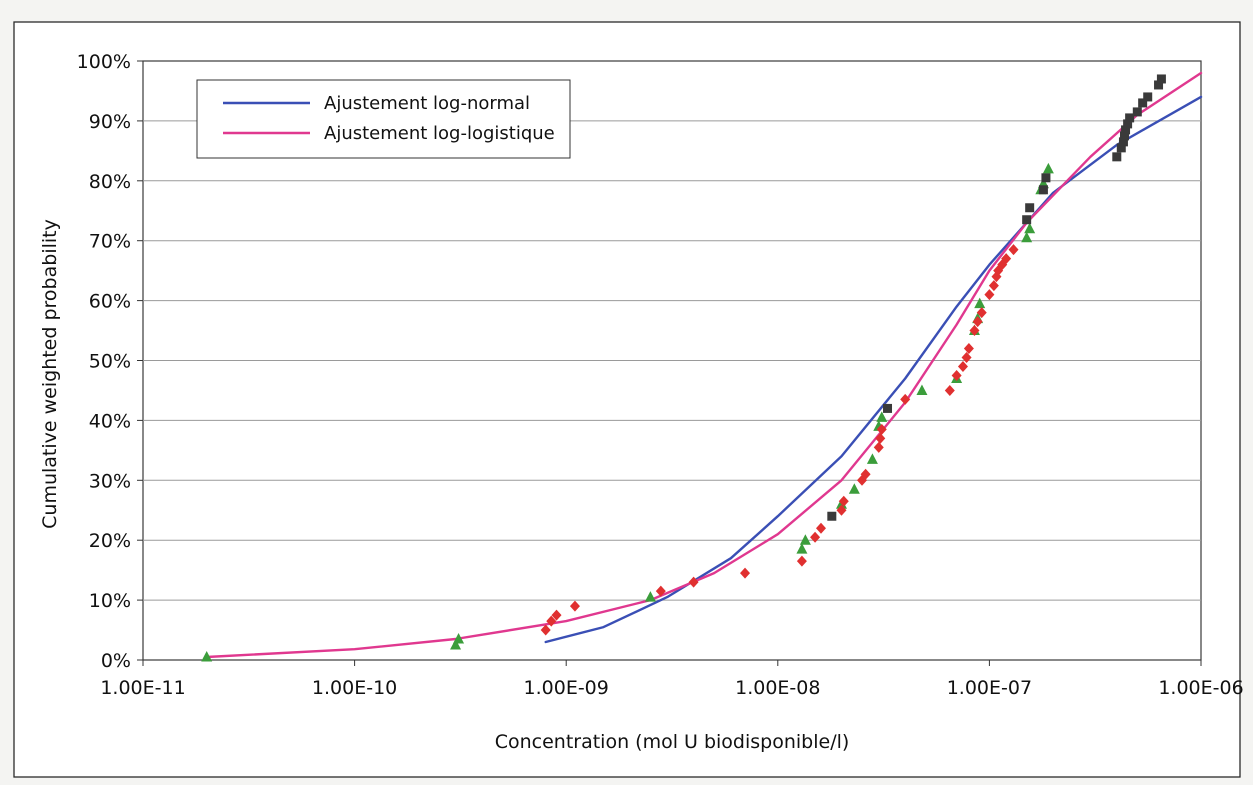 This screenshot has width=1253, height=785. Describe the element at coordinates (777, 688) in the screenshot. I see `x-tick-label: 1.00E-08` at that location.